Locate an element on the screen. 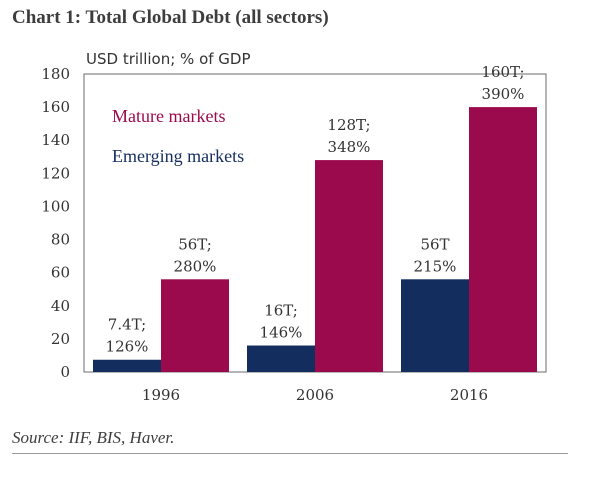  x-tick-label: 2006 is located at coordinates (315, 395).